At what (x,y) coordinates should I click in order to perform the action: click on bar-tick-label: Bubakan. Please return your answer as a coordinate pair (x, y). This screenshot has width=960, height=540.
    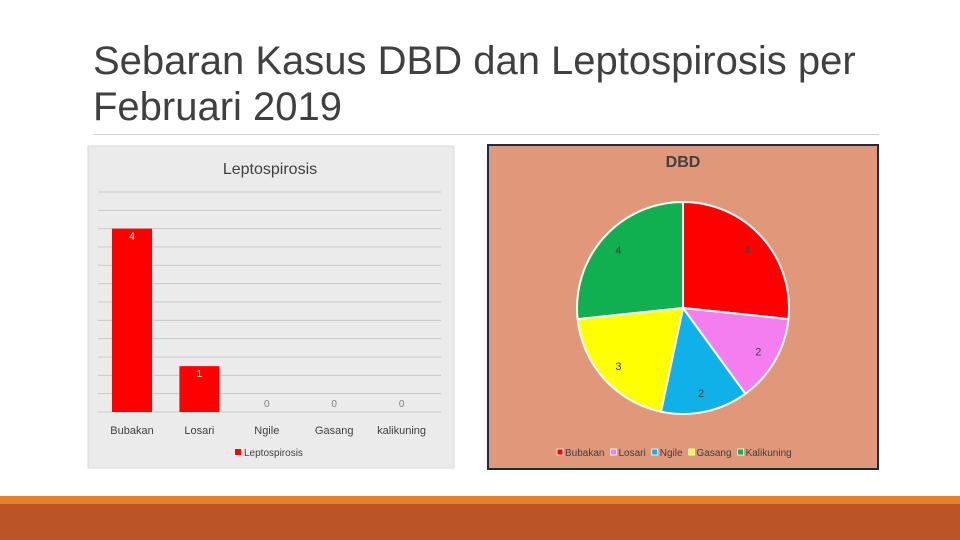
    Looking at the image, I should click on (131, 431).